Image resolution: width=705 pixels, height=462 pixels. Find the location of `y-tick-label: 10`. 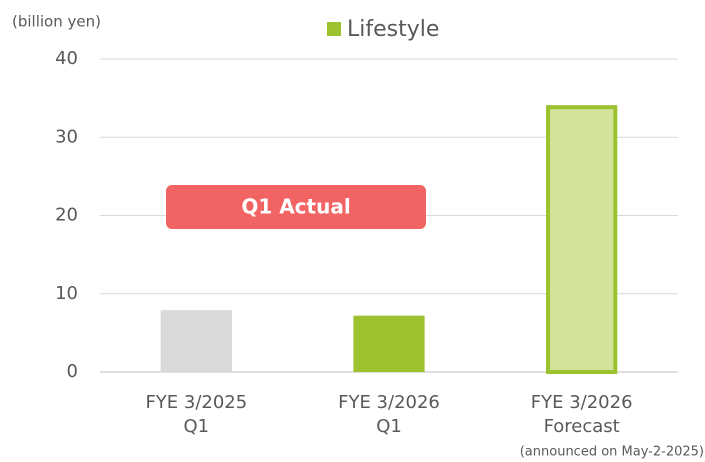

y-tick-label: 10 is located at coordinates (66, 293).